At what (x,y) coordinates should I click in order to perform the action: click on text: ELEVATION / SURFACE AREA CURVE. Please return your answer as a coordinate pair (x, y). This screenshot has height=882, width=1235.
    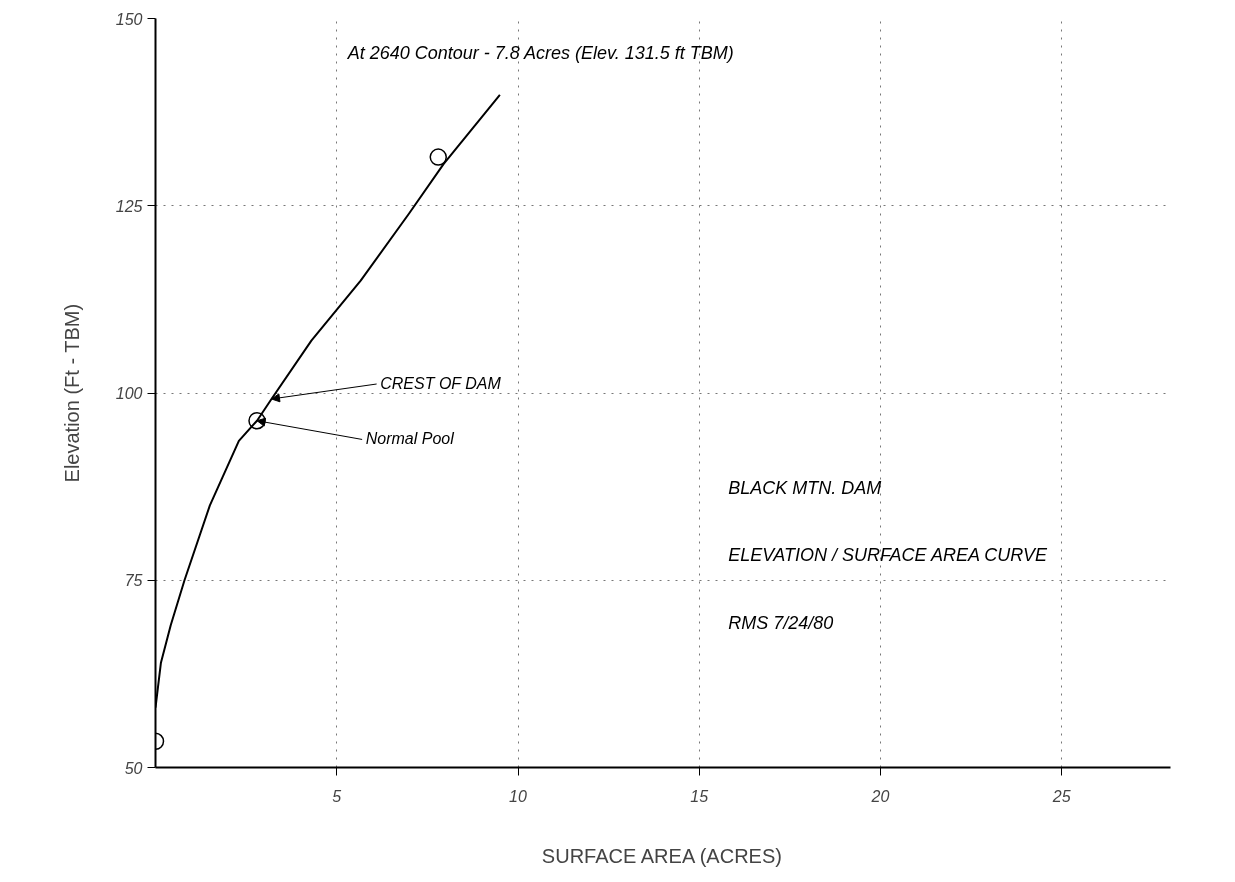
    Looking at the image, I should click on (888, 555).